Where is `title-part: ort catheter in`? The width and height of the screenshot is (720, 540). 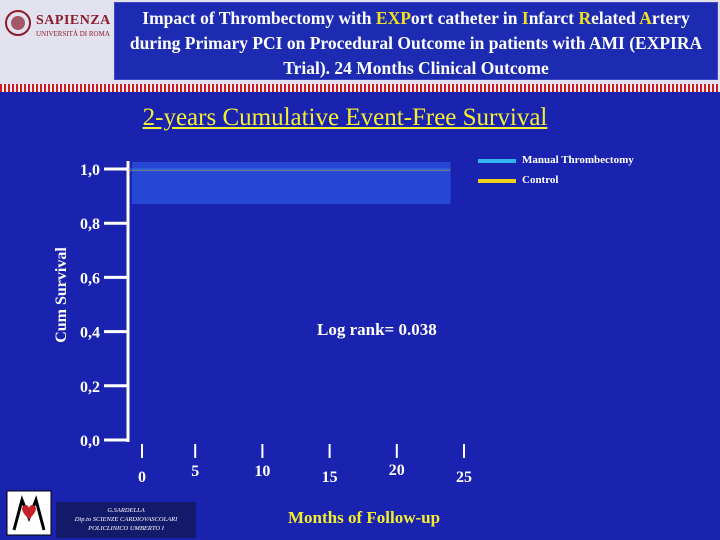
title-part: ort catheter in is located at coordinates (466, 18).